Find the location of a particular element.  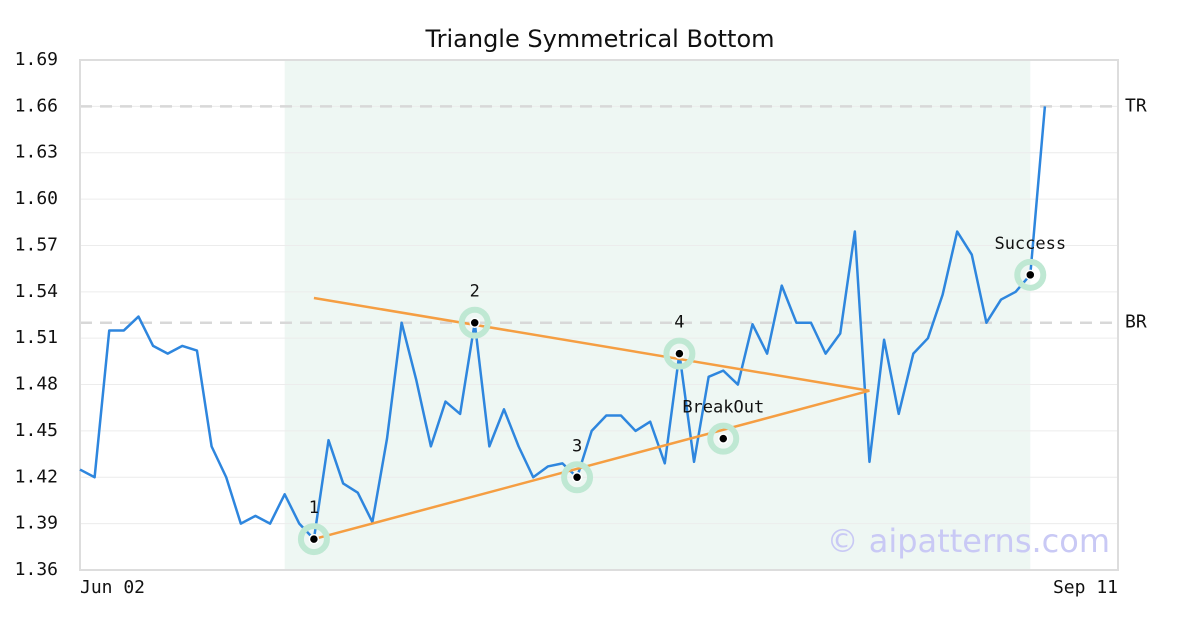

point-label: 3 is located at coordinates (577, 446).